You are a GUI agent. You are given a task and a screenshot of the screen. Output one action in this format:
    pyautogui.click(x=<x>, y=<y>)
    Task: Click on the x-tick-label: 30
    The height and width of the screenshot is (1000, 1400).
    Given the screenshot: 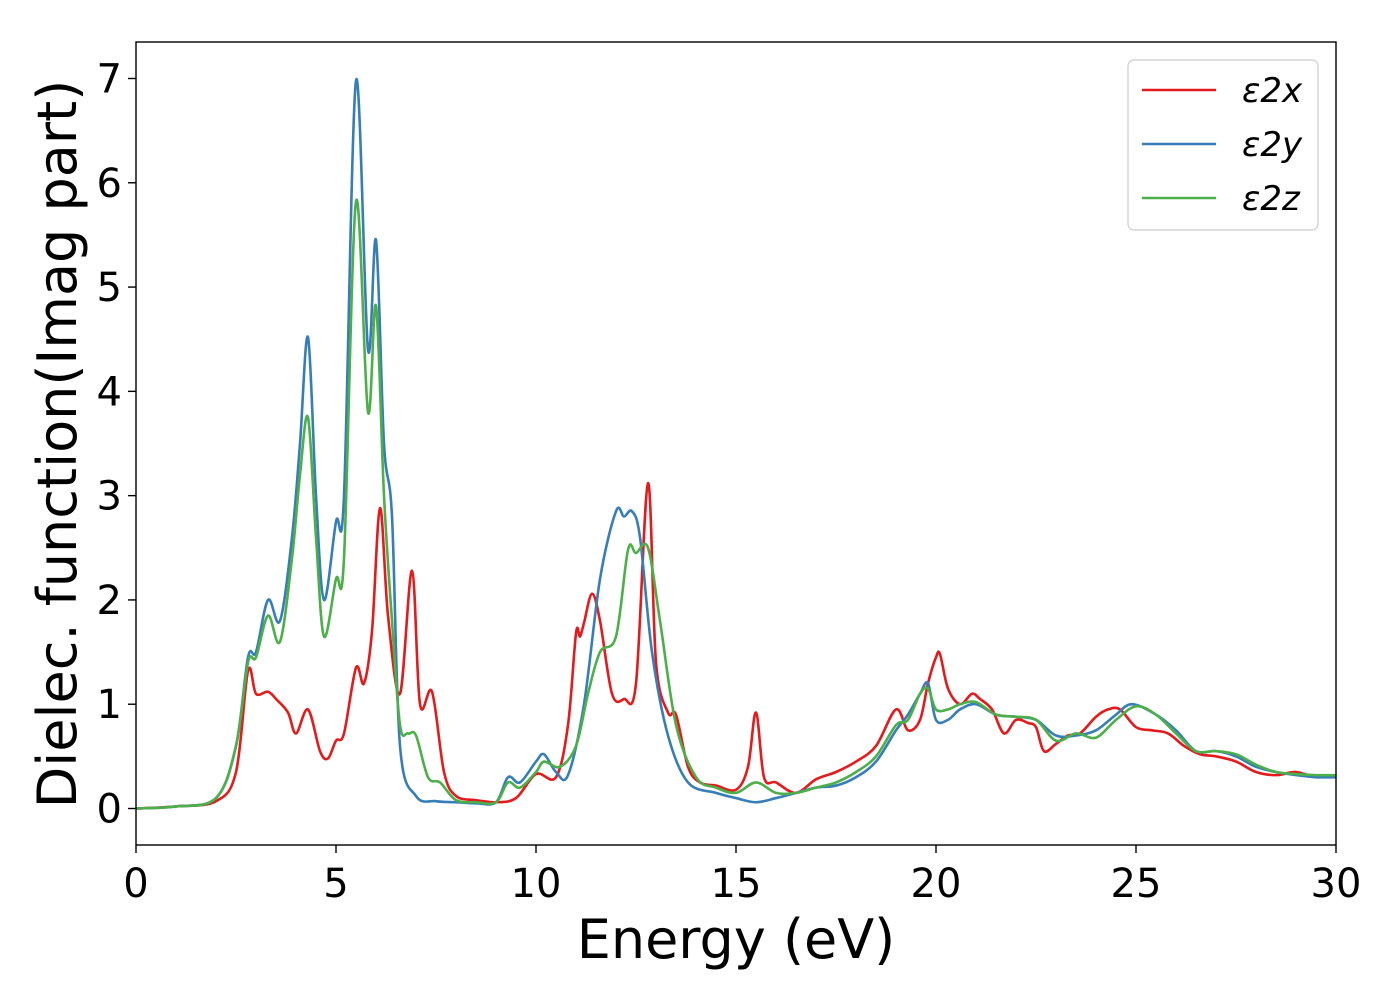 What is the action you would take?
    pyautogui.click(x=1336, y=884)
    